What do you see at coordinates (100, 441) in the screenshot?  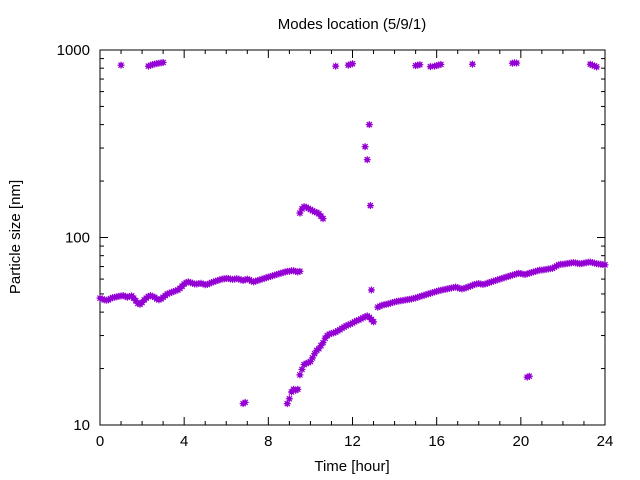 I see `x-tick-label: 0` at bounding box center [100, 441].